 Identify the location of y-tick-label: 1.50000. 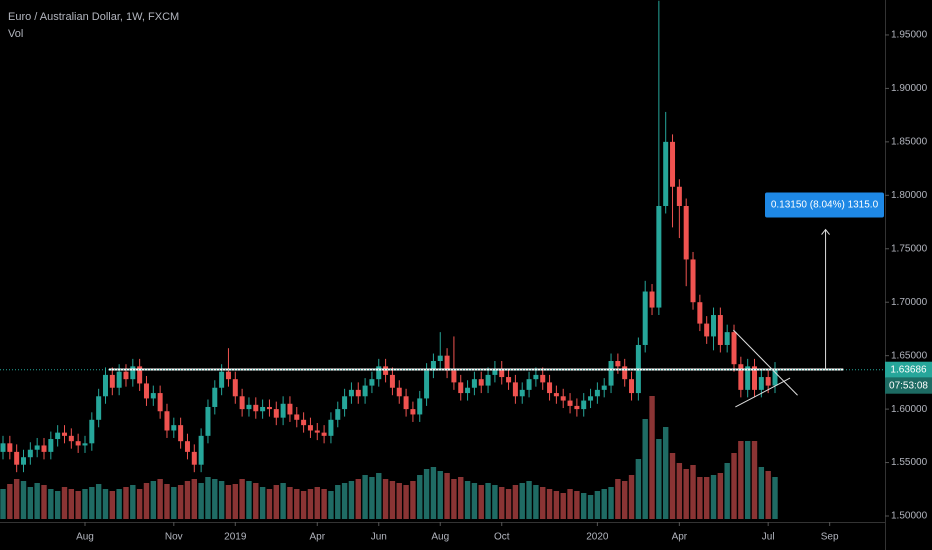
(909, 516).